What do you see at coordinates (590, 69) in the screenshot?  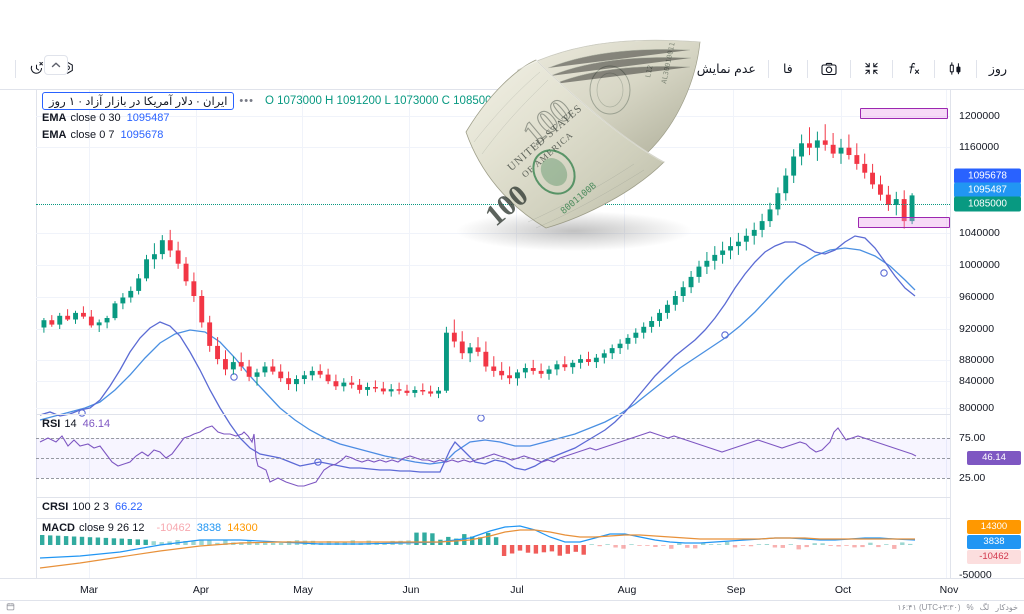 I see `undo-arrow-icon` at bounding box center [590, 69].